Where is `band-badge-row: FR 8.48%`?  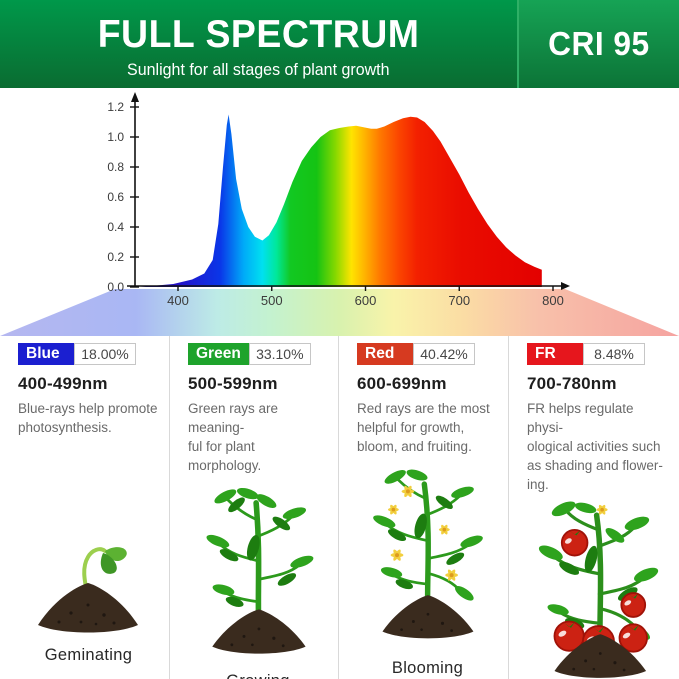 band-badge-row: FR 8.48% is located at coordinates (598, 354).